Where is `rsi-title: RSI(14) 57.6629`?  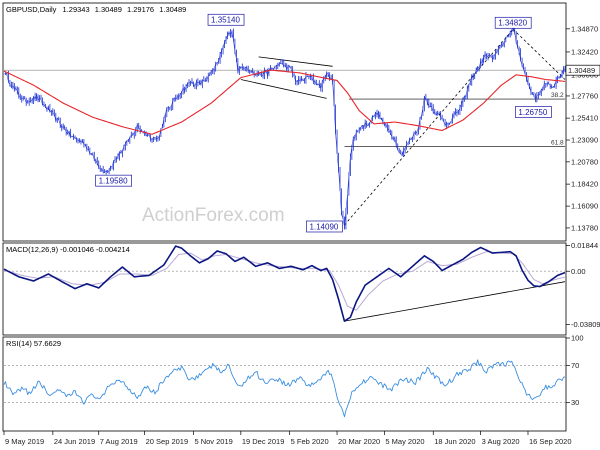
rsi-title: RSI(14) 57.6629 is located at coordinates (33, 343).